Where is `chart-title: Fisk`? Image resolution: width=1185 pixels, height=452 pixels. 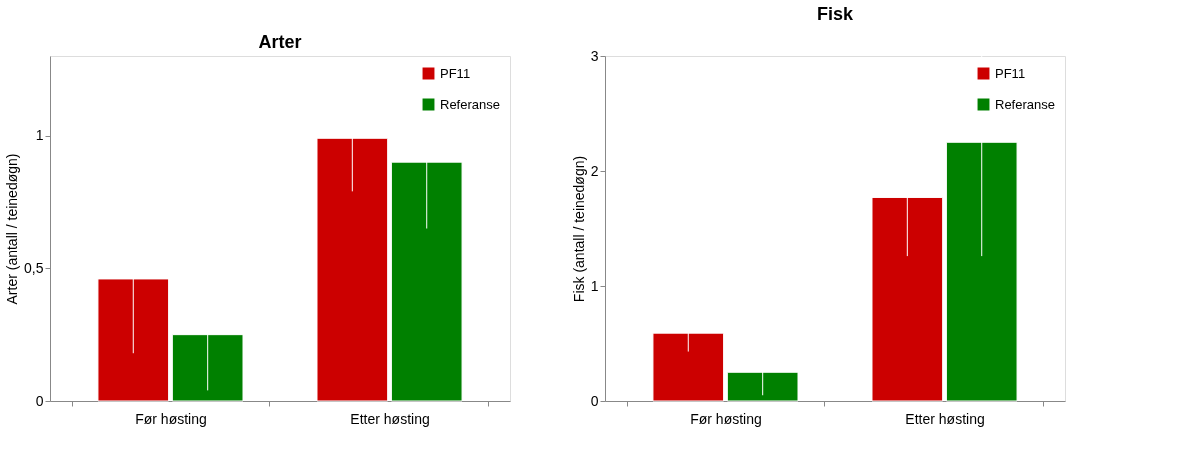 chart-title: Fisk is located at coordinates (835, 13).